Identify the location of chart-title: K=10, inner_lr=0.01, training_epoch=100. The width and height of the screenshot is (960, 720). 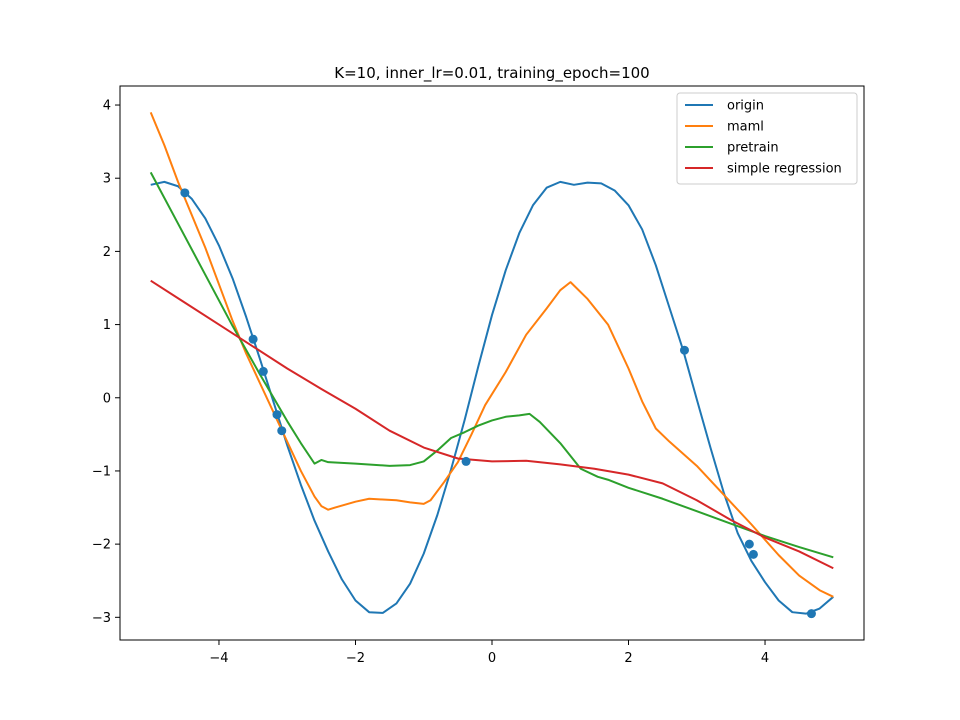
(491, 73).